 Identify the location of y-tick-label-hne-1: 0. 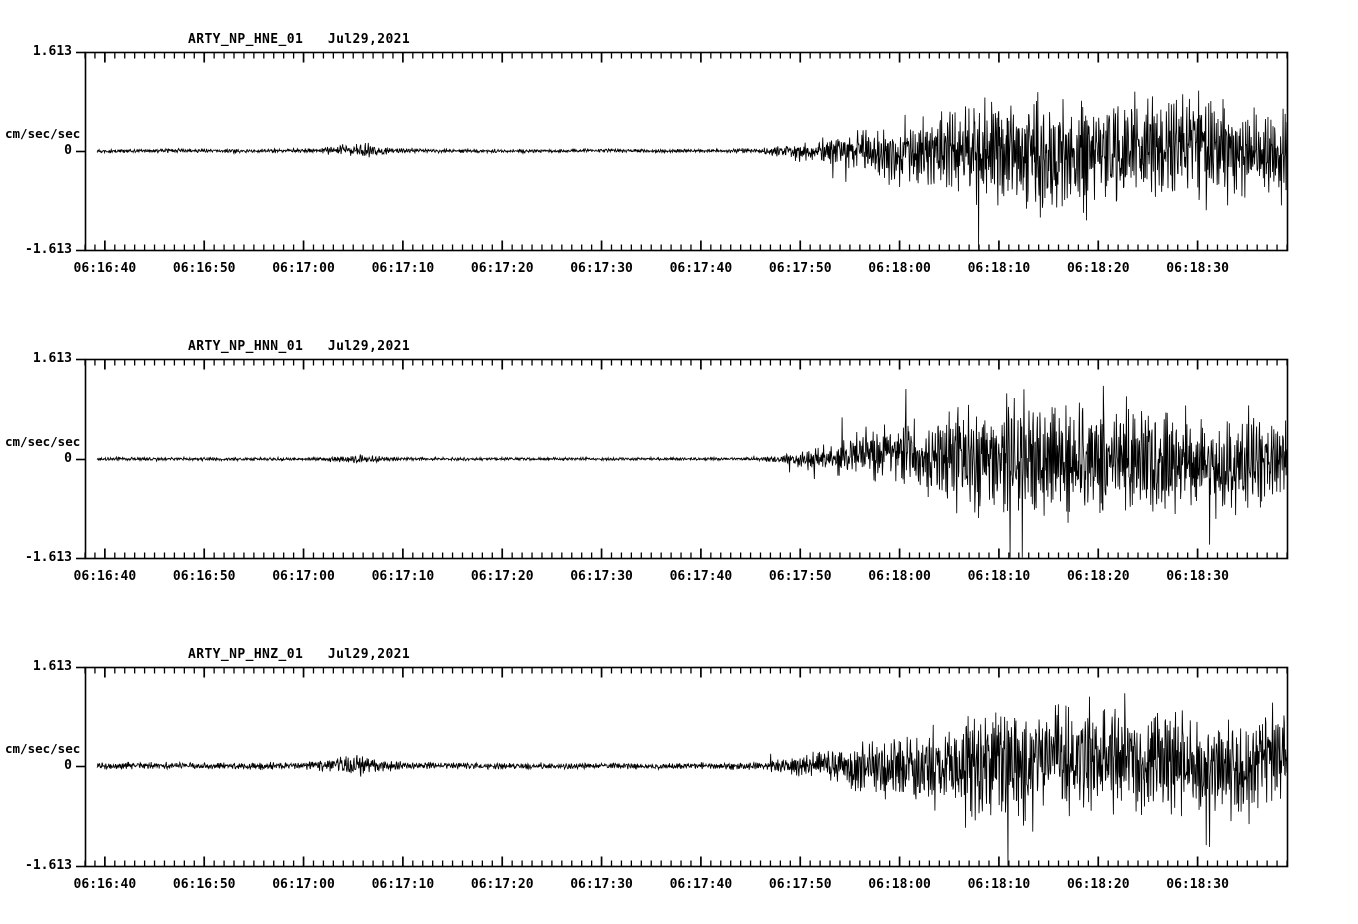
(68, 150).